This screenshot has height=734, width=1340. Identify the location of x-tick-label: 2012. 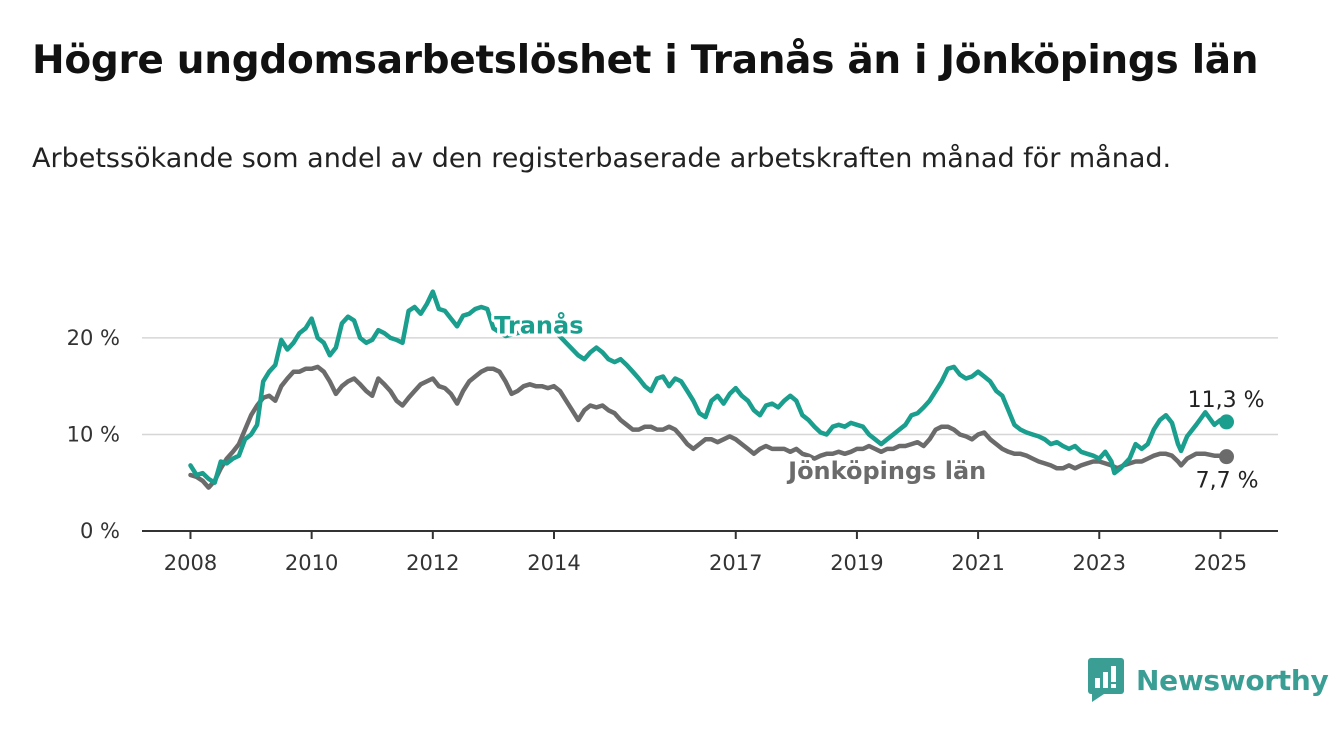
(432, 563).